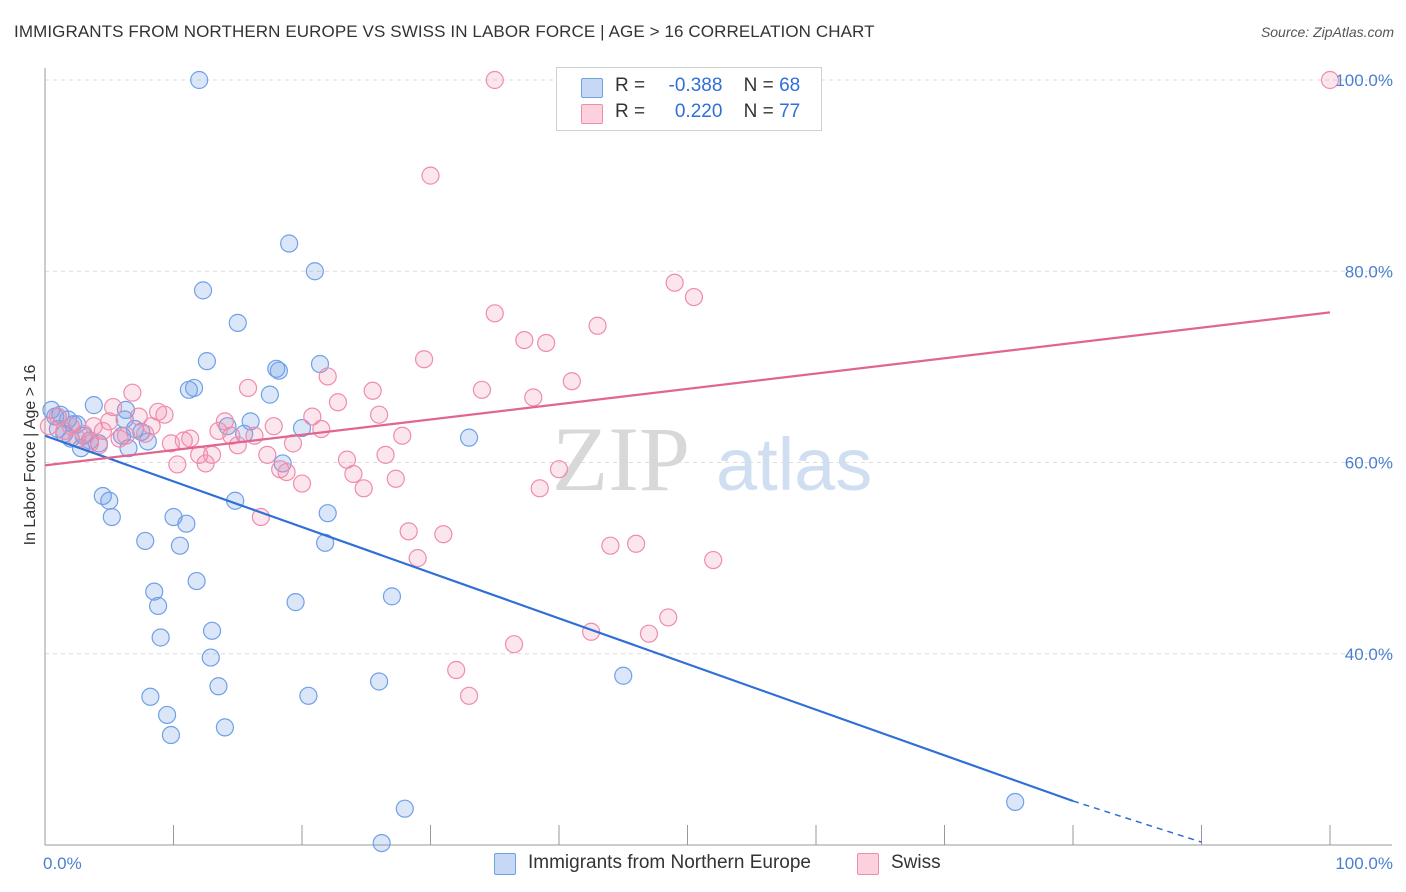  What do you see at coordinates (790, 111) in the screenshot?
I see `legend-n-value-swiss: 77` at bounding box center [790, 111].